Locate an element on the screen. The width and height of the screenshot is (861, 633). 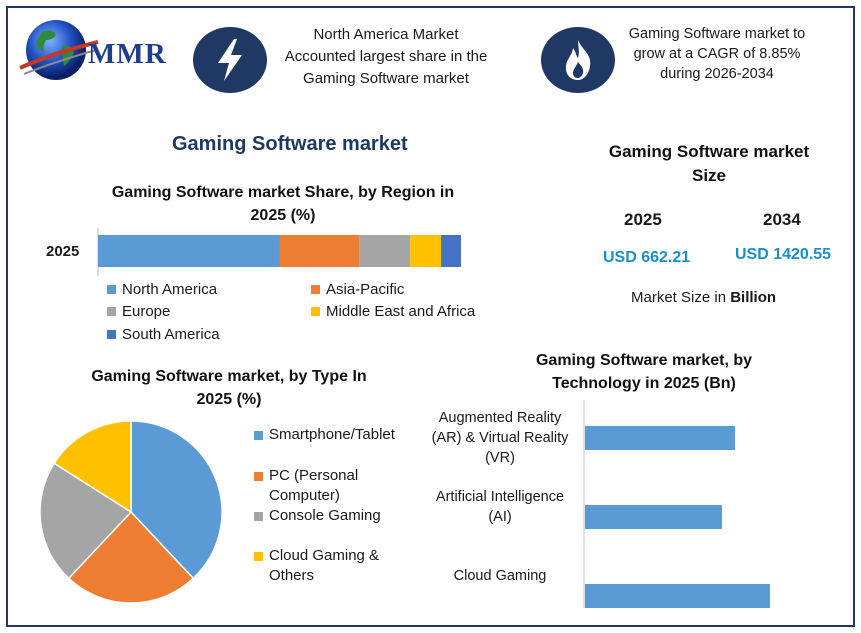
legend-label-line-2: Others is located at coordinates (292, 575).